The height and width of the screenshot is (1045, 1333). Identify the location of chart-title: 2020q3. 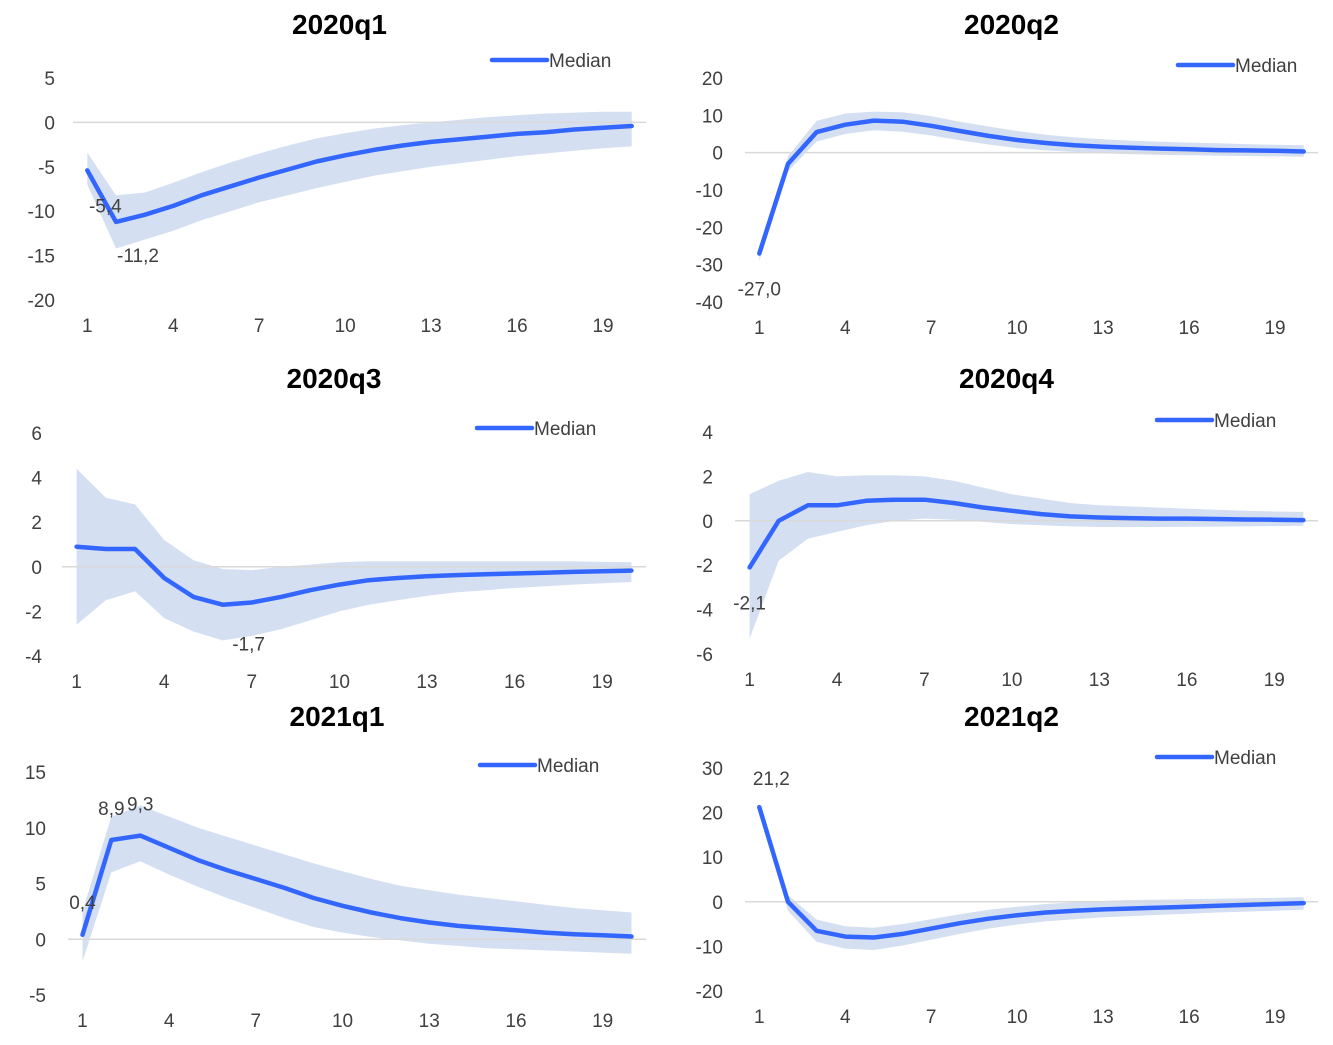
(334, 378).